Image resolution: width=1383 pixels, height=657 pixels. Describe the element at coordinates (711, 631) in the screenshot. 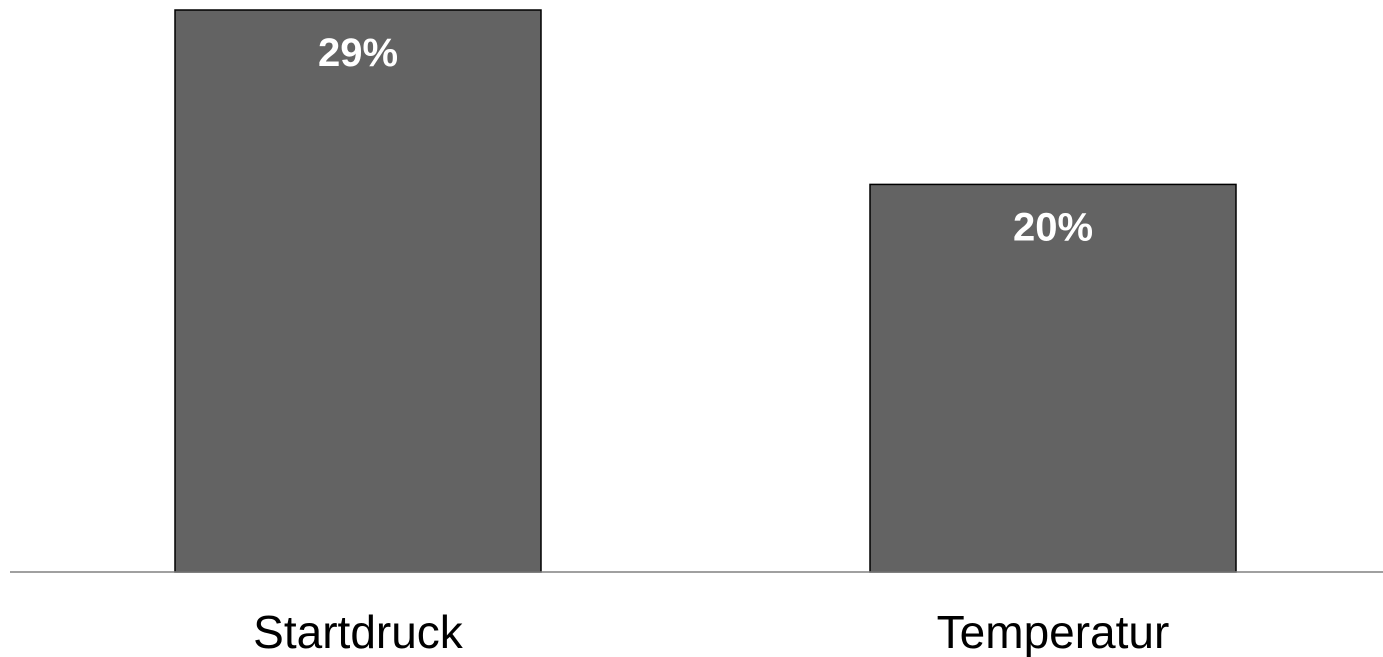

I see `x-tick-labels-group: Startdruck Temperatur` at that location.